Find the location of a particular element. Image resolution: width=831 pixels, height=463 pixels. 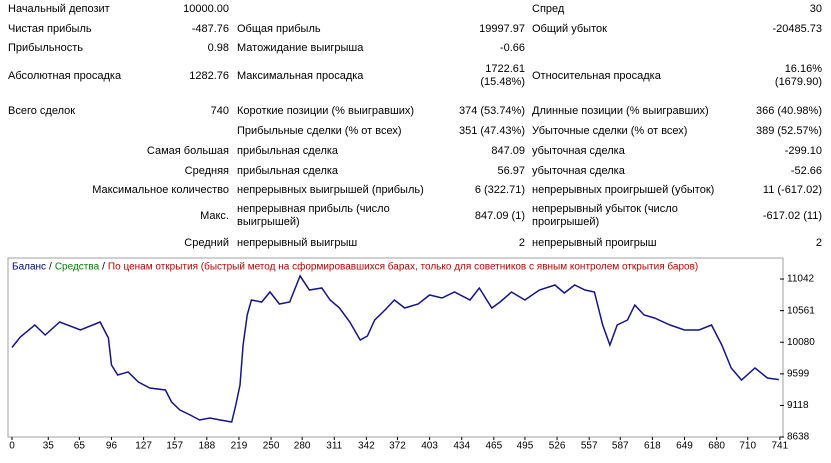

stat-label: Общий убыток is located at coordinates (569, 28).